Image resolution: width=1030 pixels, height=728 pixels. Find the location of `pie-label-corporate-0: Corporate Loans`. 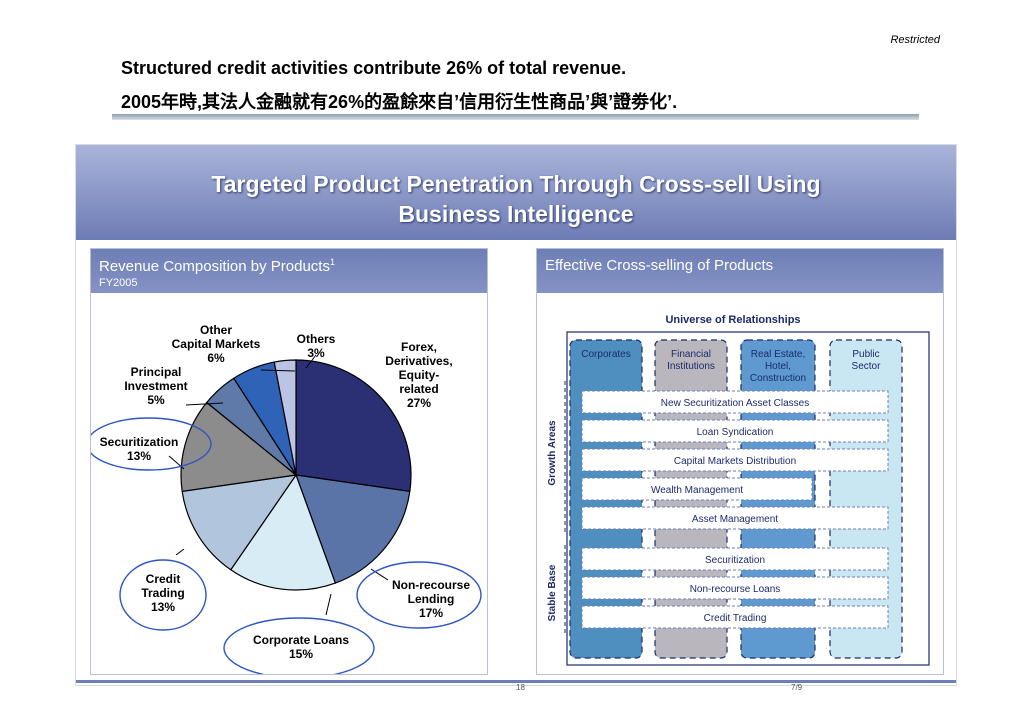

pie-label-corporate-0: Corporate Loans is located at coordinates (301, 640).